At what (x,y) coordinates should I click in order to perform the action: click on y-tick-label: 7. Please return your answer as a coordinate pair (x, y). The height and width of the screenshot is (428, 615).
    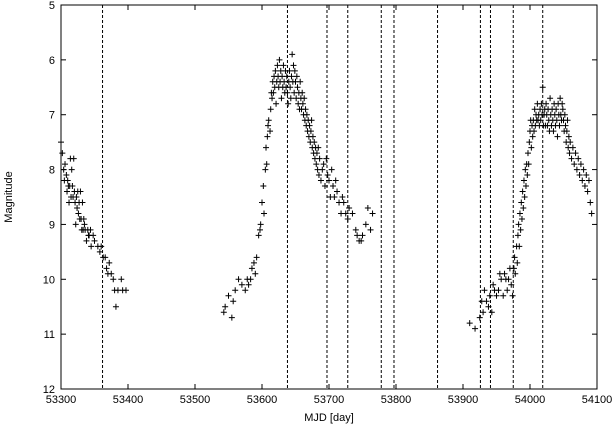
    Looking at the image, I should click on (52, 116).